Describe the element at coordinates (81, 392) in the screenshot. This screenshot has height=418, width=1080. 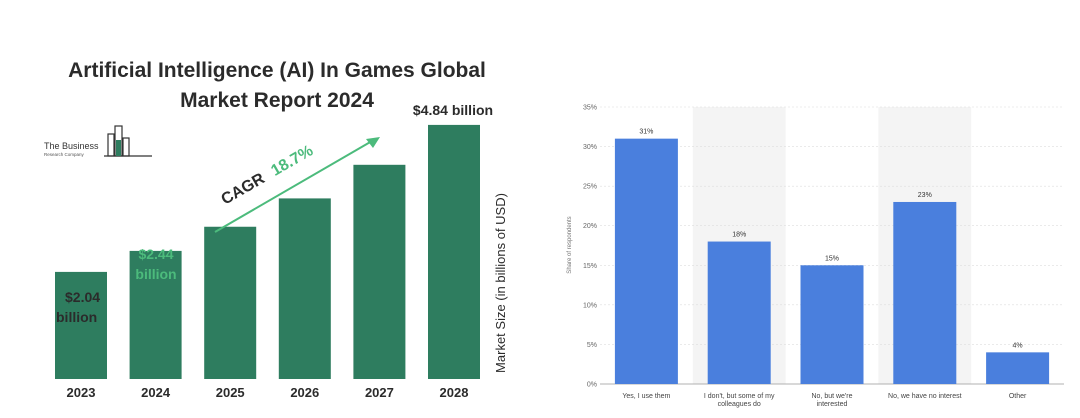
I see `category-label-2023: 2023` at that location.